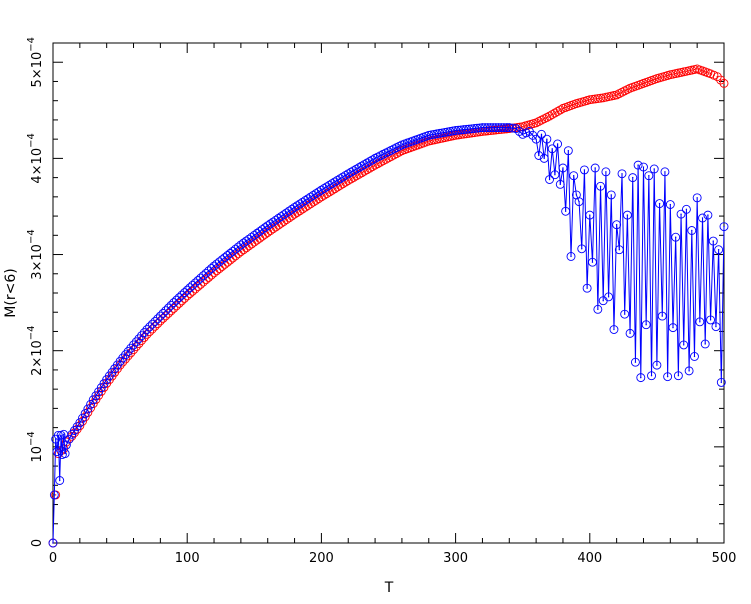 The width and height of the screenshot is (751, 604). I want to click on y-tick-label: 5×10−4, so click(35, 62).